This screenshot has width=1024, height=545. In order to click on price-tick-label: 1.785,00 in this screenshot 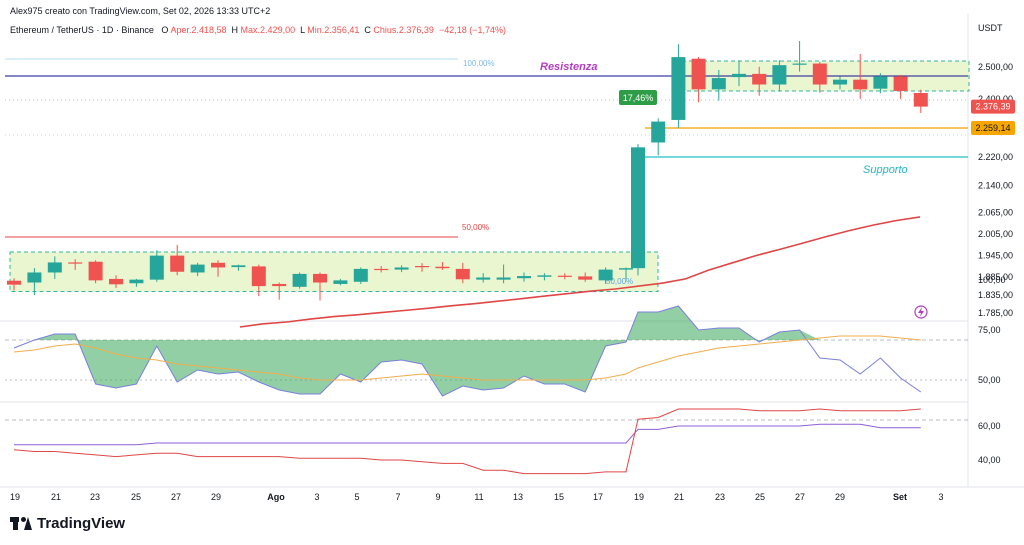, I will do `click(995, 313)`.